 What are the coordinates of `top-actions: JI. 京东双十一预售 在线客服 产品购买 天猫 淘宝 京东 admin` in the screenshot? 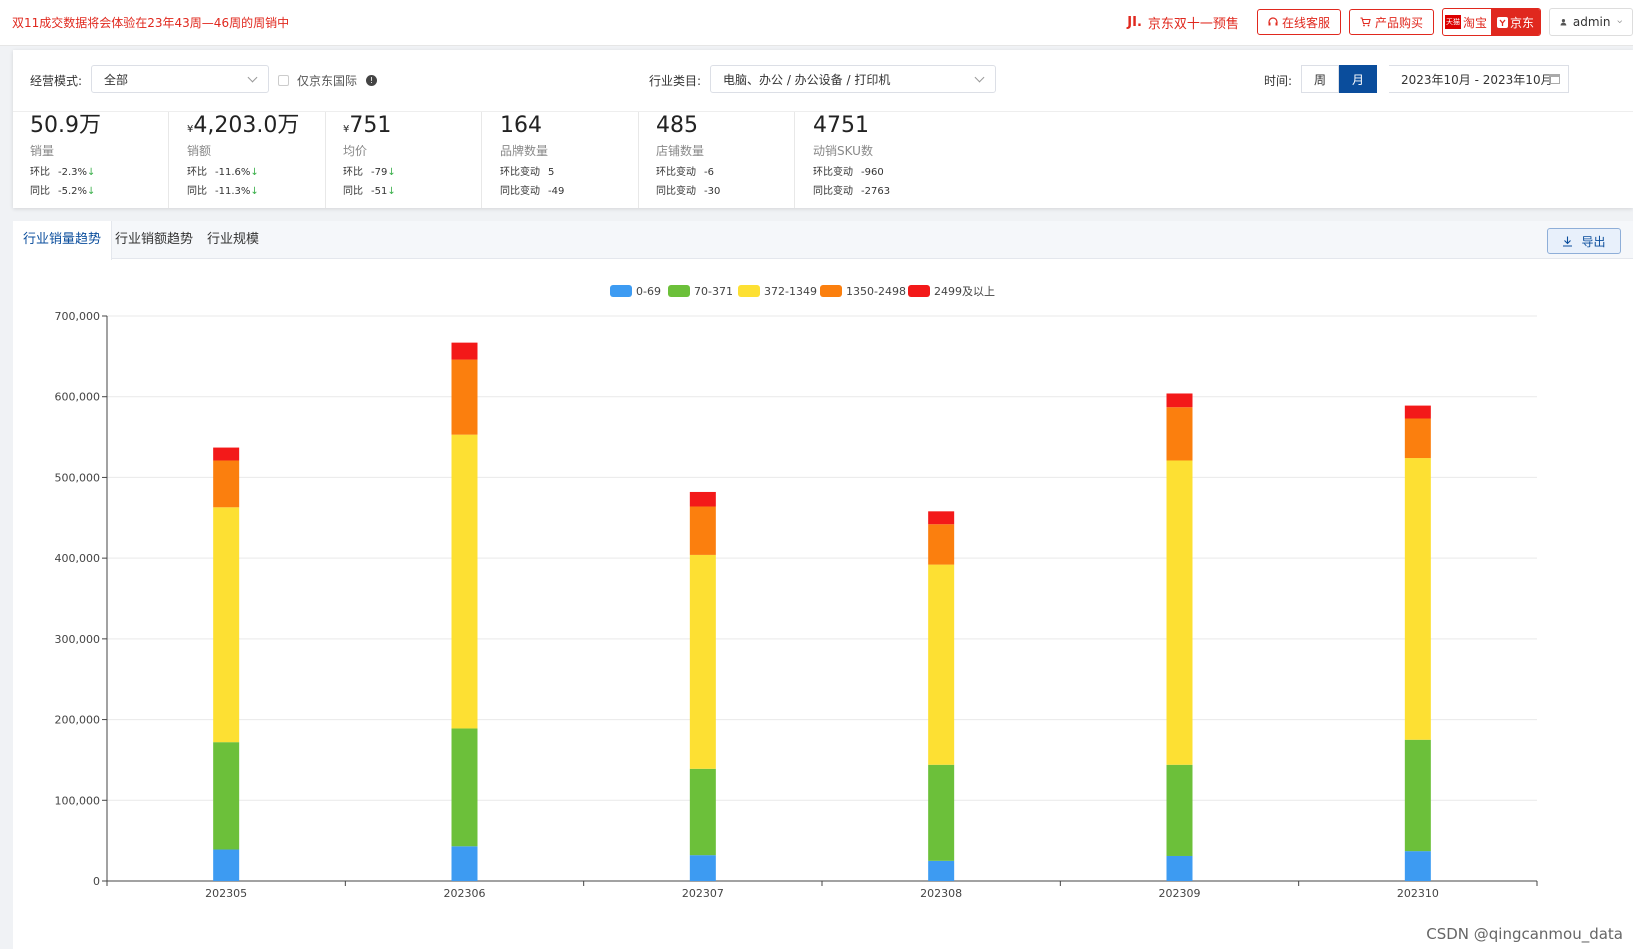 It's located at (1380, 22).